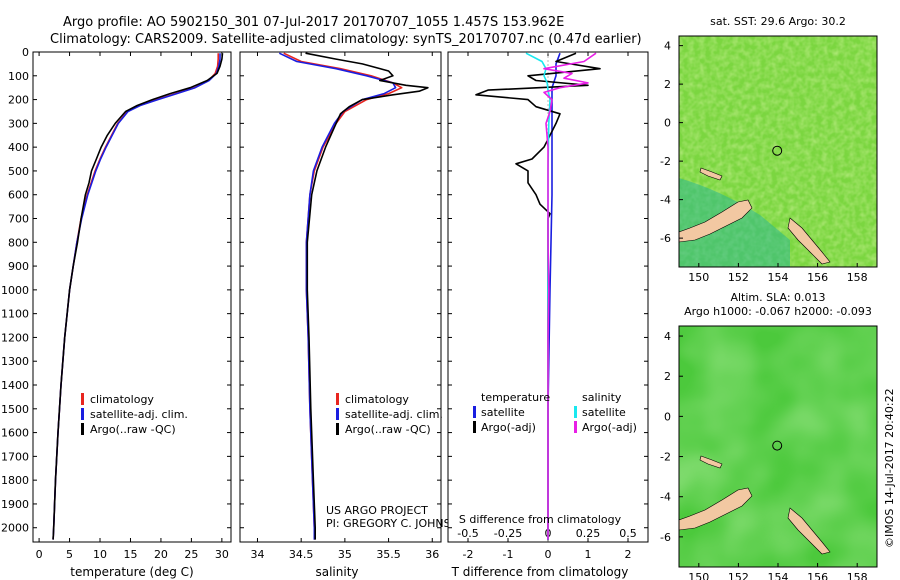  What do you see at coordinates (15, 314) in the screenshot?
I see `y-tick-label: 1100` at bounding box center [15, 314].